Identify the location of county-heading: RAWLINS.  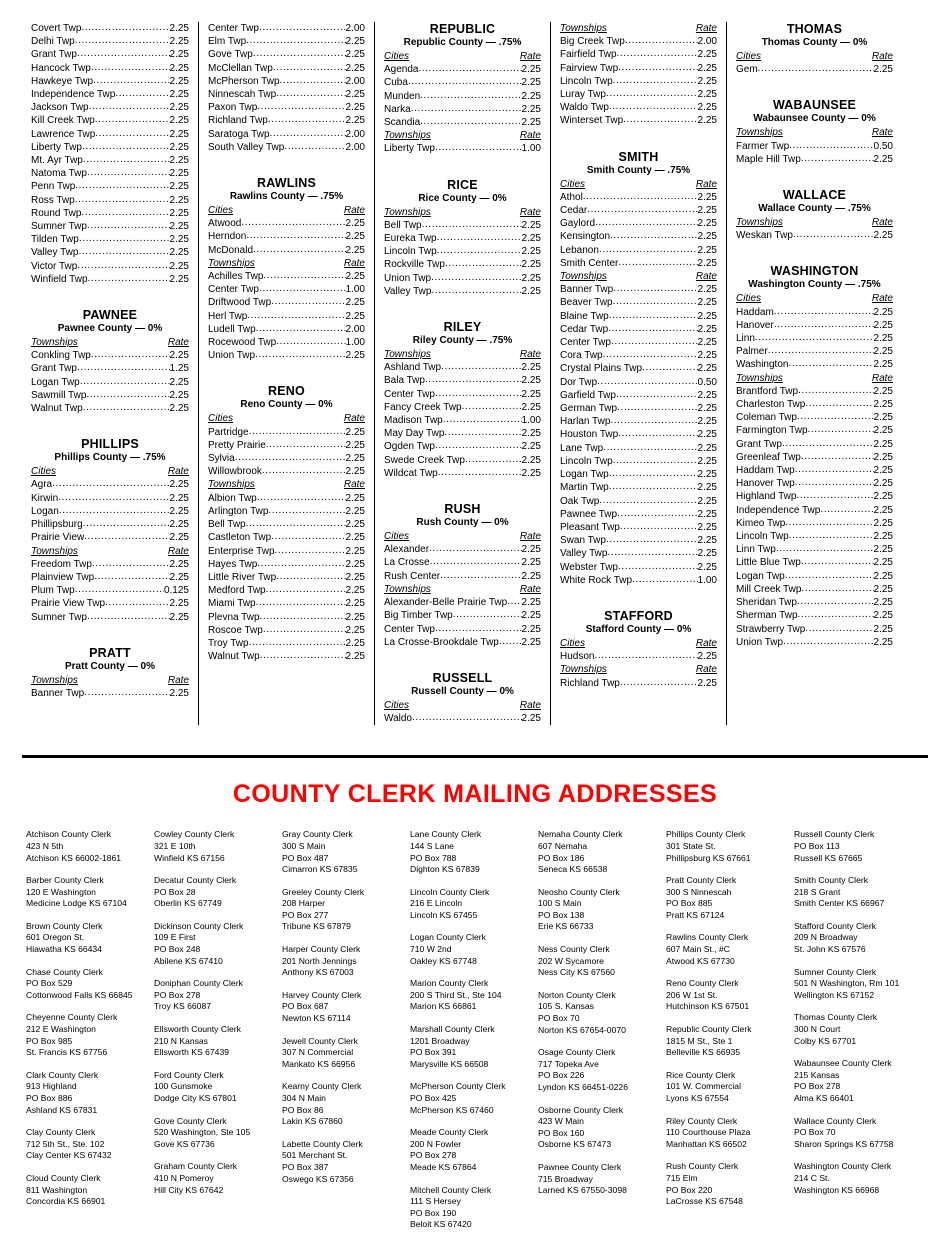
(286, 183).